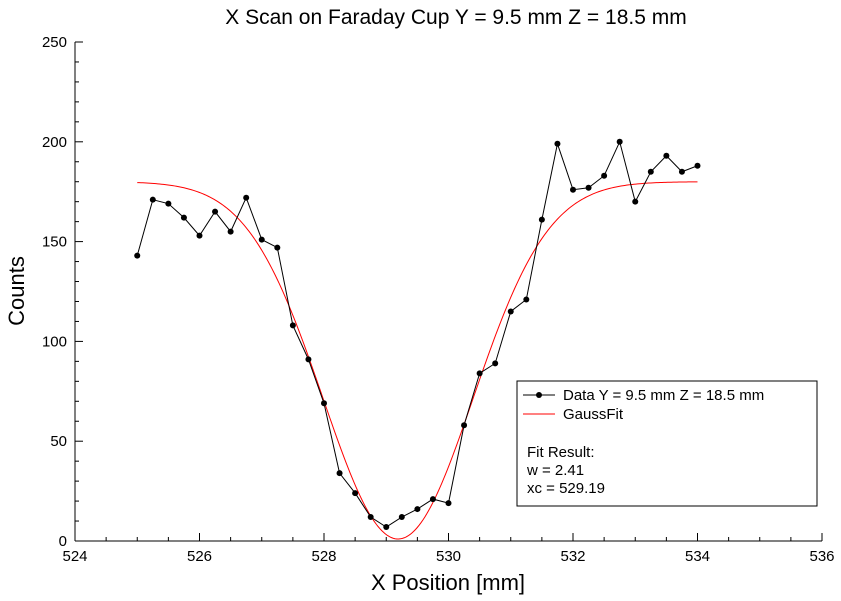 Image resolution: width=841 pixels, height=601 pixels. I want to click on legend-fit-label: GaussFit, so click(593, 414).